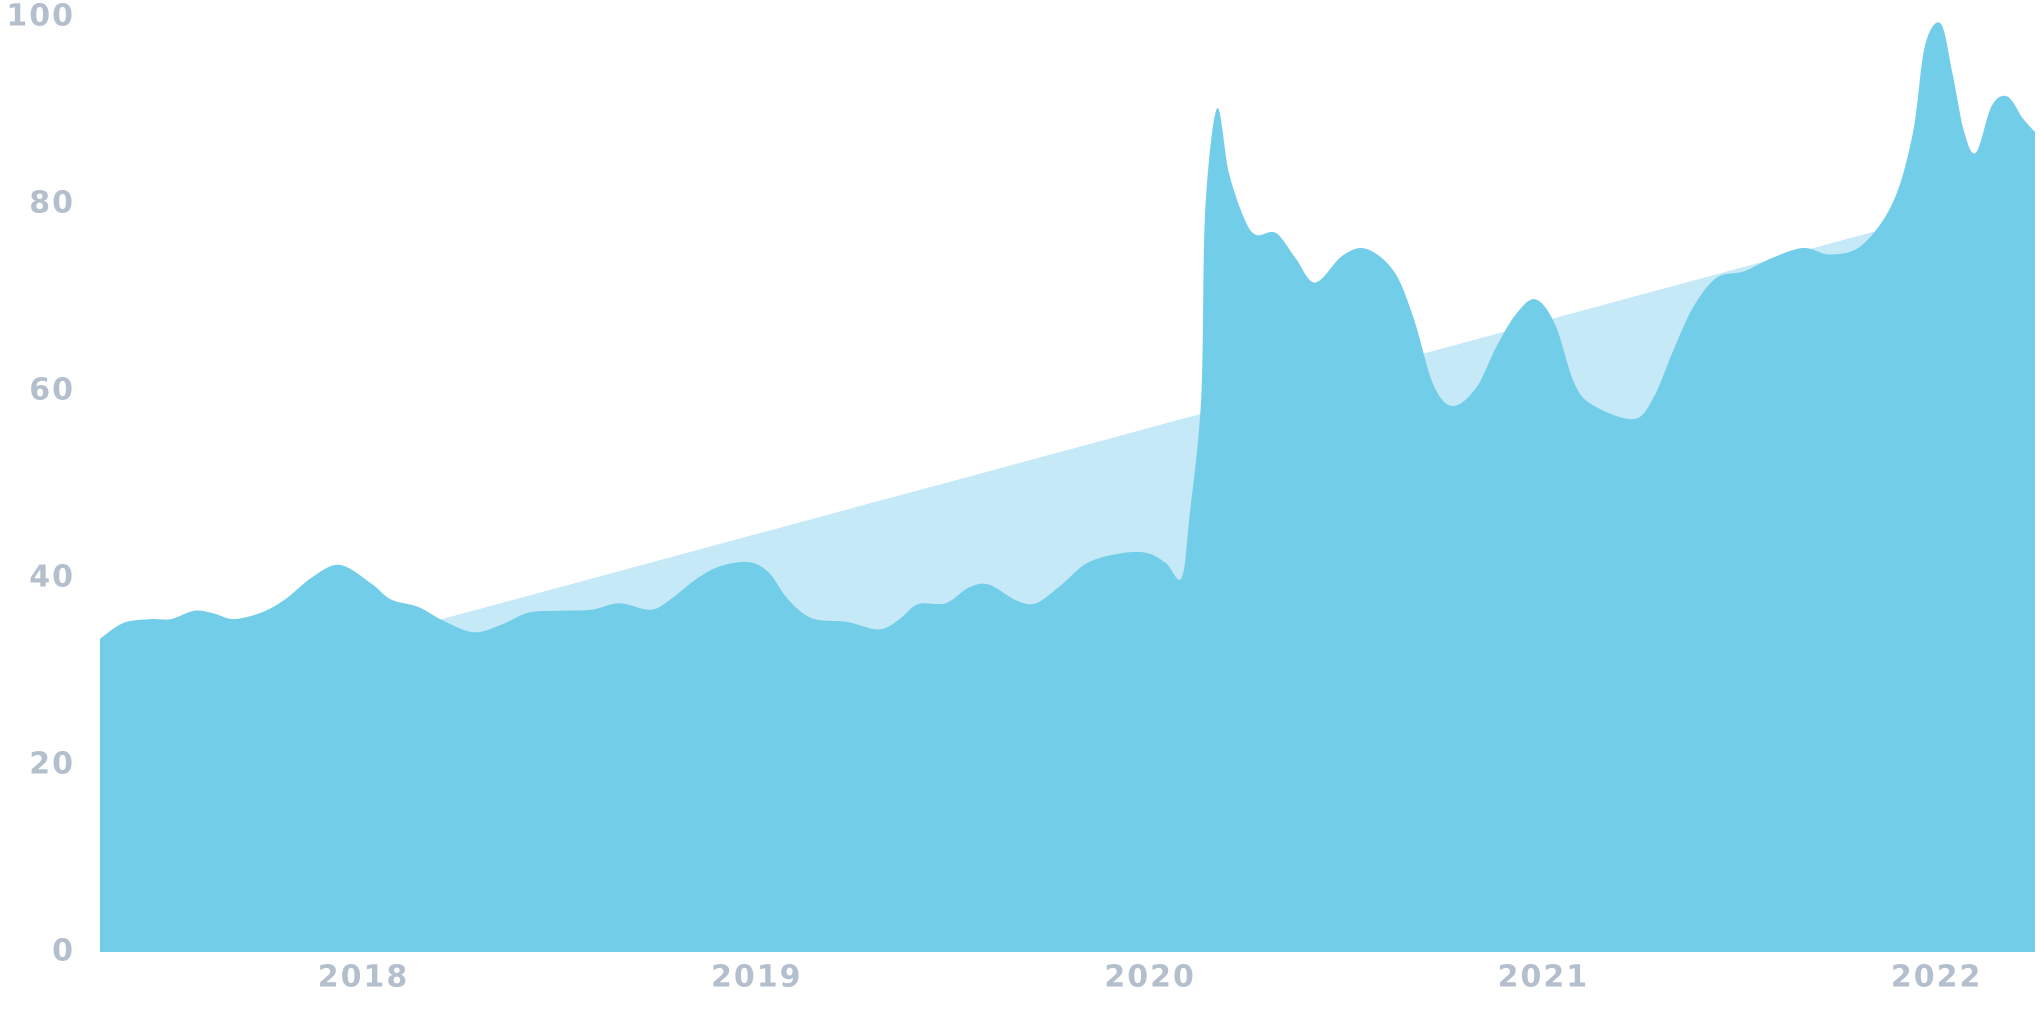  Describe the element at coordinates (364, 977) in the screenshot. I see `x-tick-label: 2018` at that location.